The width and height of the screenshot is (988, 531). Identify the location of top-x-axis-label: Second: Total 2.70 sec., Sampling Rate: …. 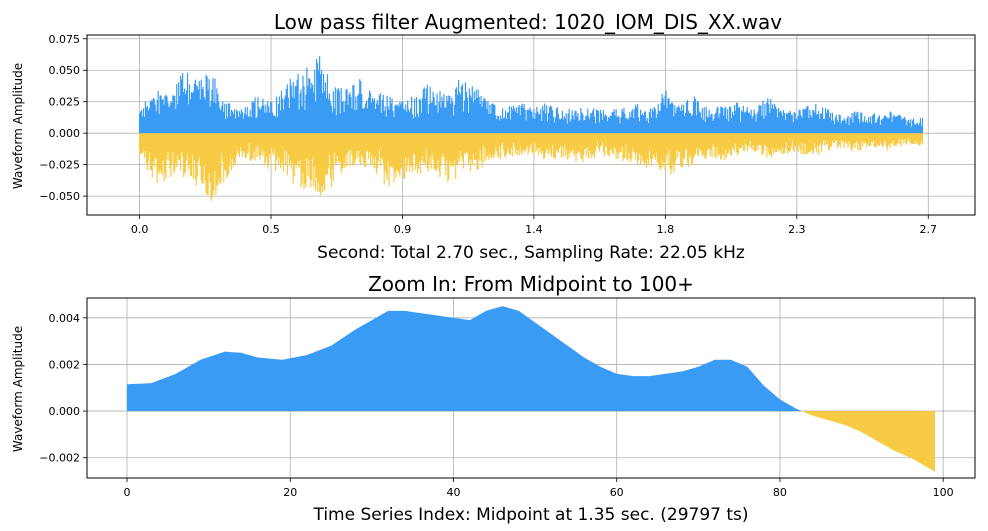
(531, 253).